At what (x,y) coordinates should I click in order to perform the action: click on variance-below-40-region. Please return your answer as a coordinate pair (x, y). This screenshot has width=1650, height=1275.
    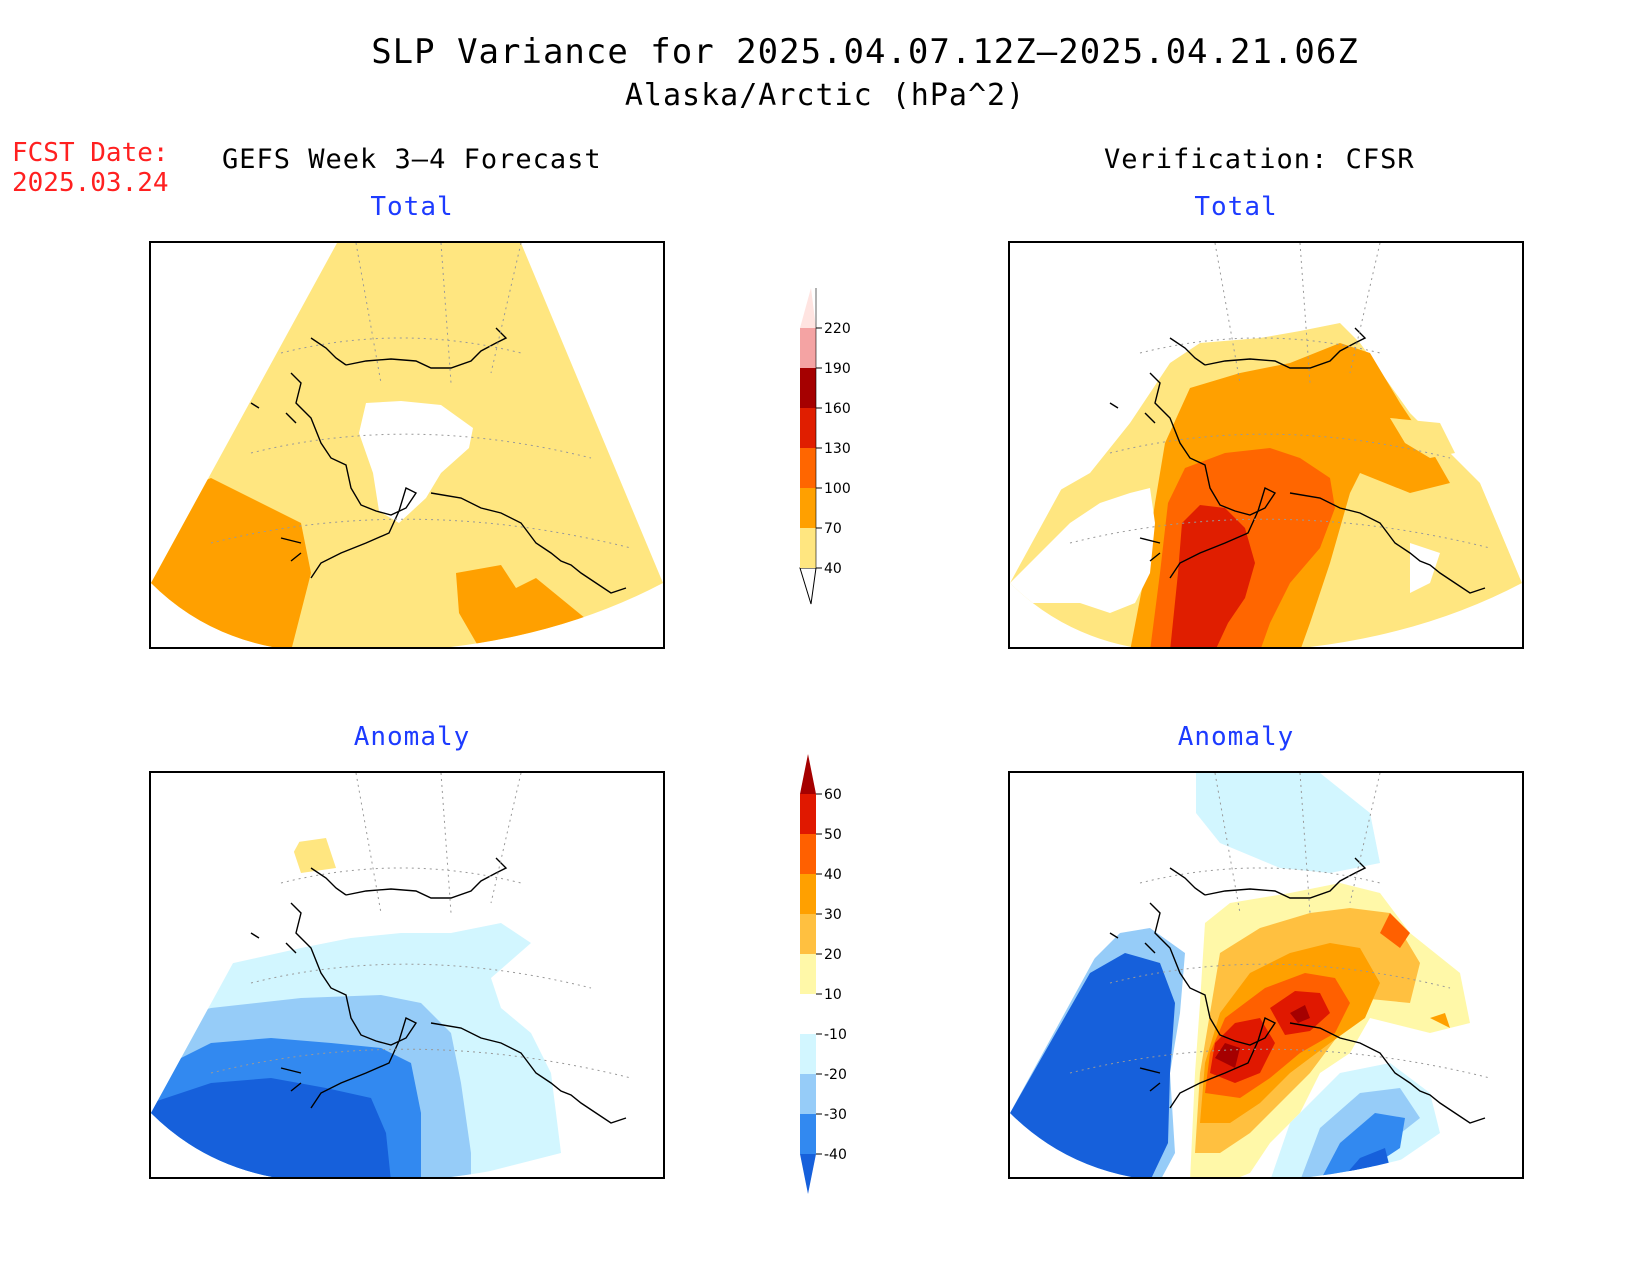
    Looking at the image, I should click on (416, 462).